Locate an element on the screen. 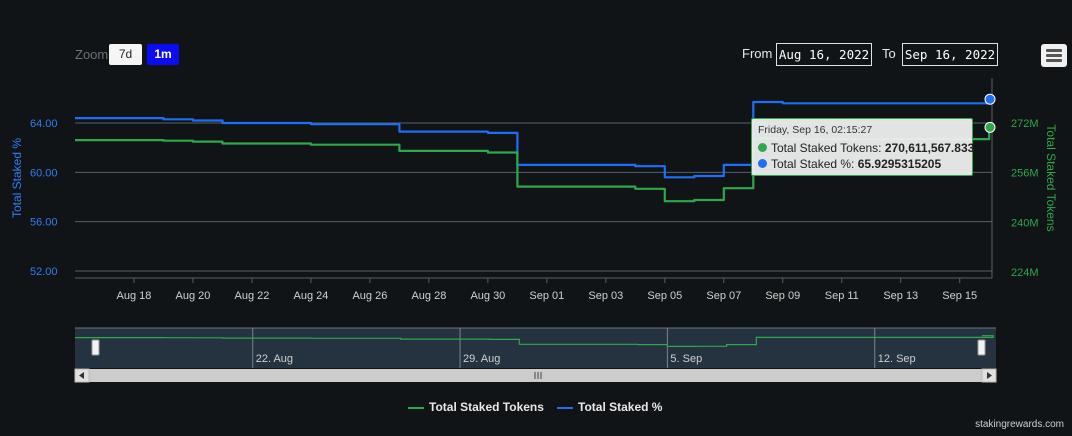  y-right-tick-label: 240M is located at coordinates (1025, 223).